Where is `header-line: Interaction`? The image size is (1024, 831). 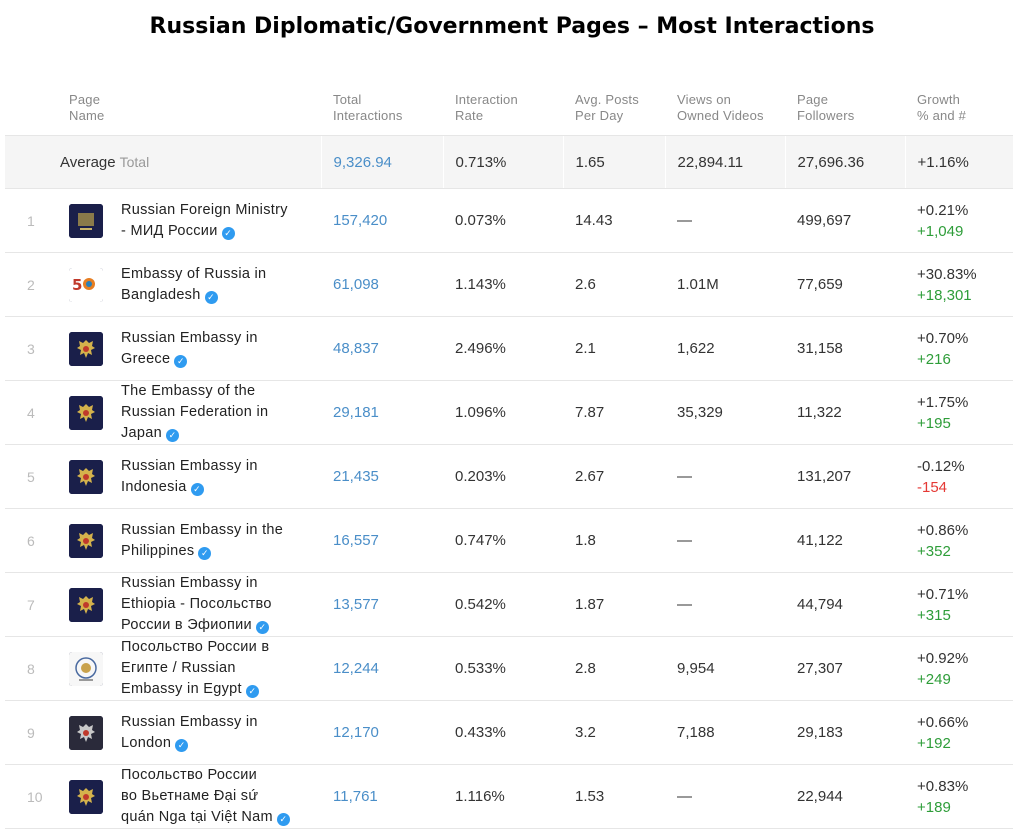 header-line: Interaction is located at coordinates (486, 99).